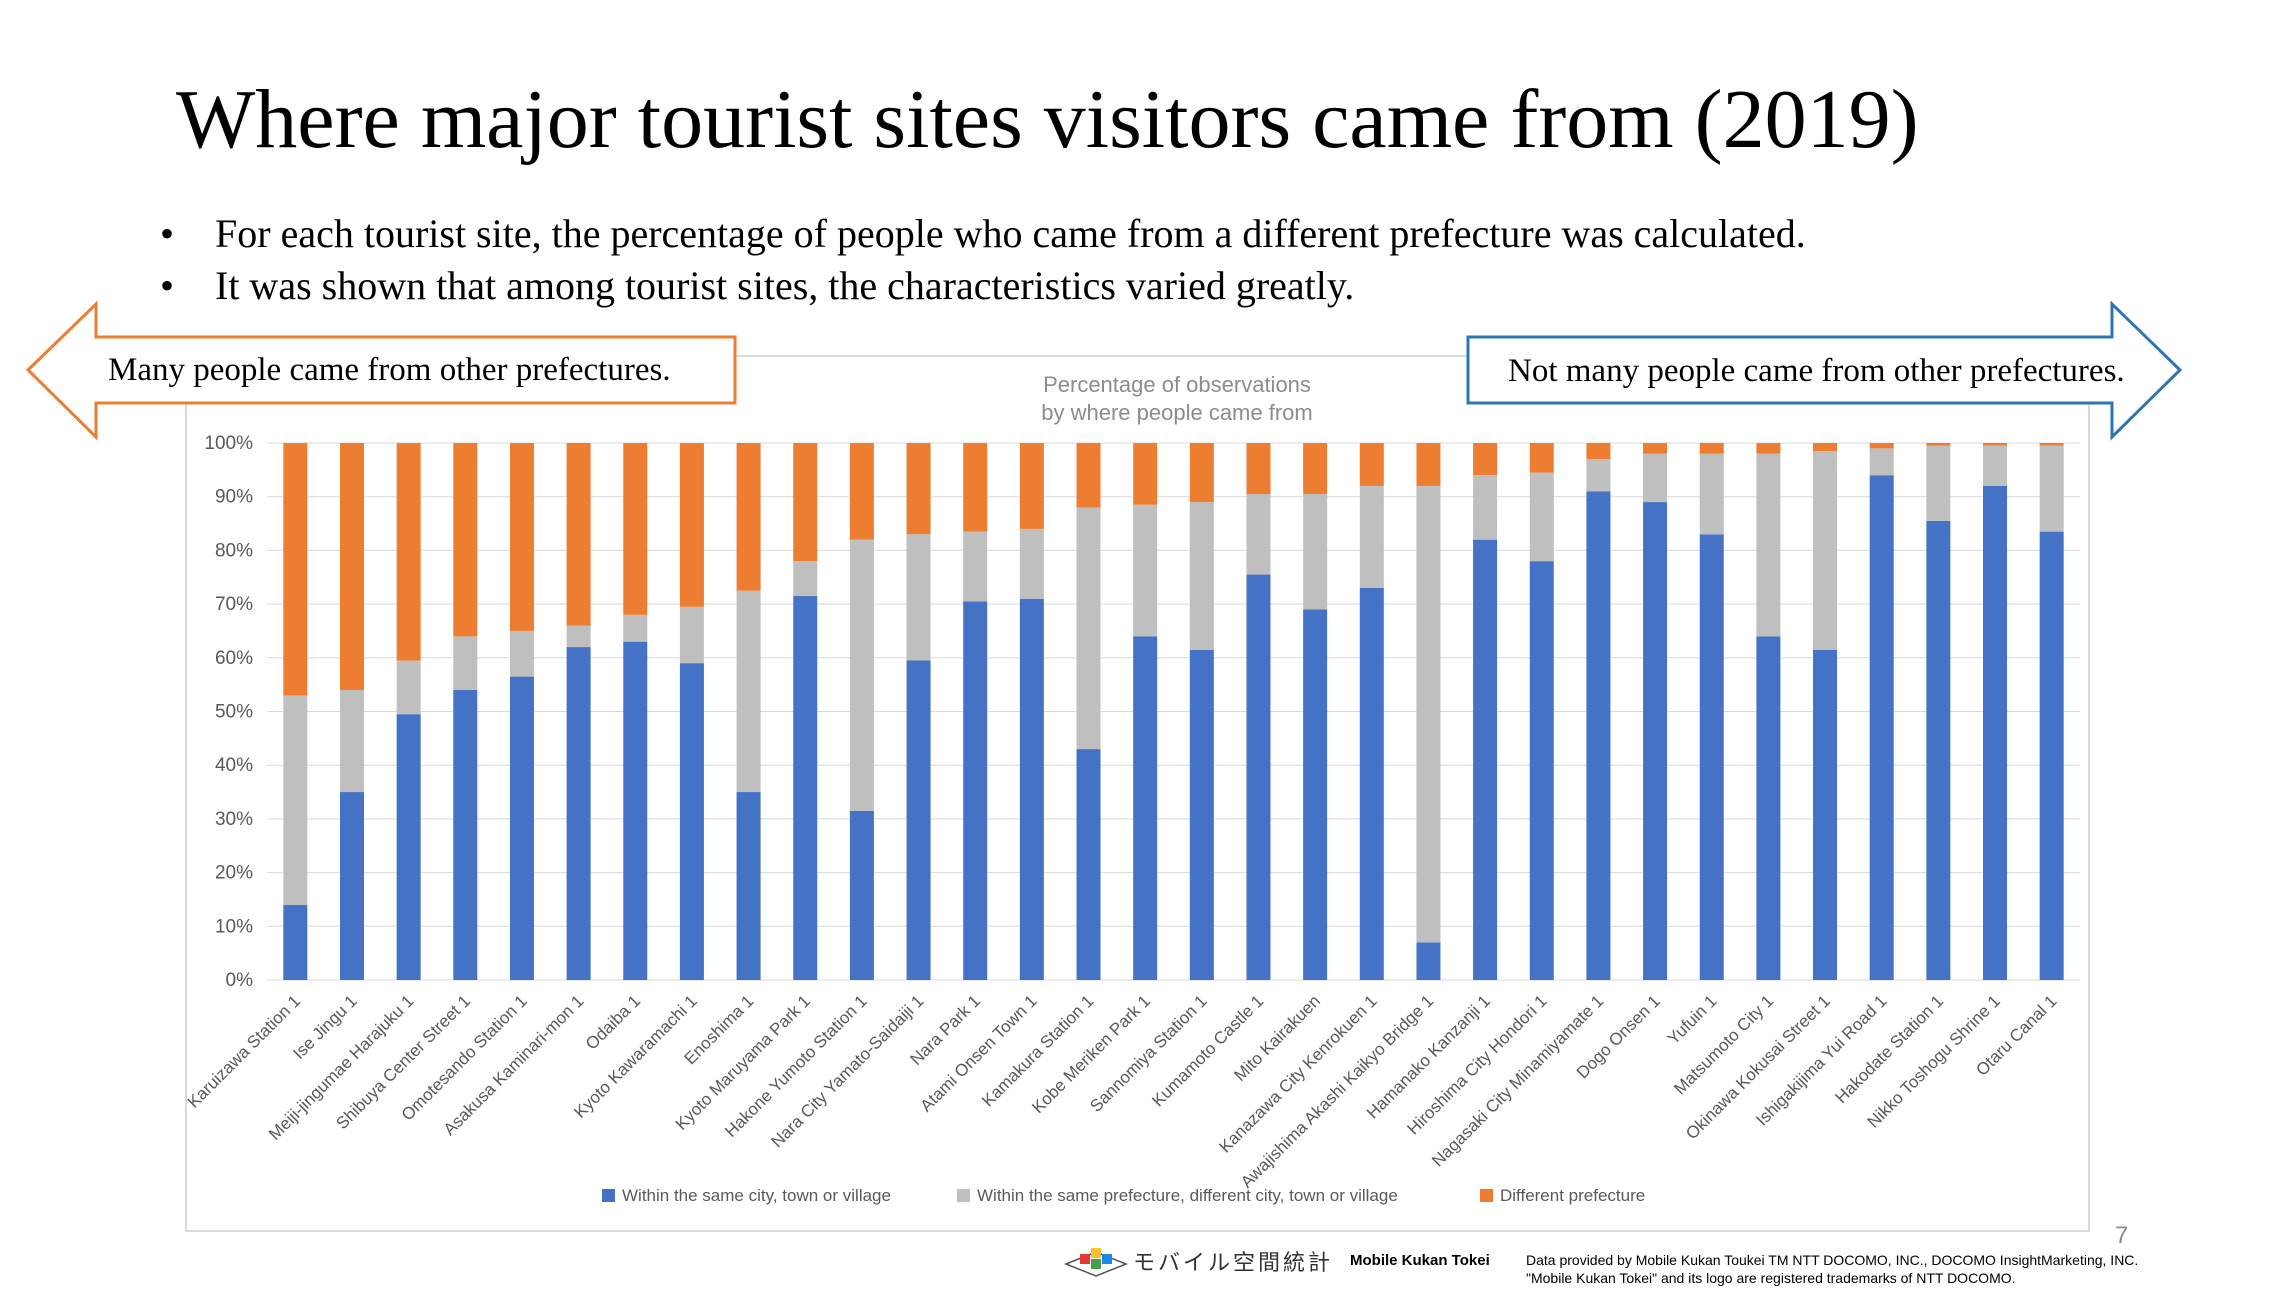 Image resolution: width=2294 pixels, height=1290 pixels. I want to click on page-number: 7, so click(2122, 1235).